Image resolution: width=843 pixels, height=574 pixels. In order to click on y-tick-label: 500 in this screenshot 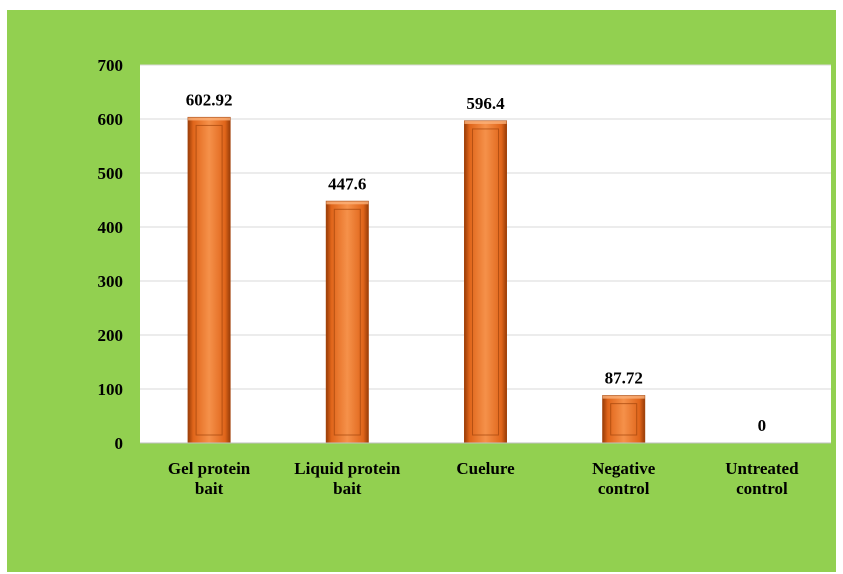, I will do `click(111, 173)`.